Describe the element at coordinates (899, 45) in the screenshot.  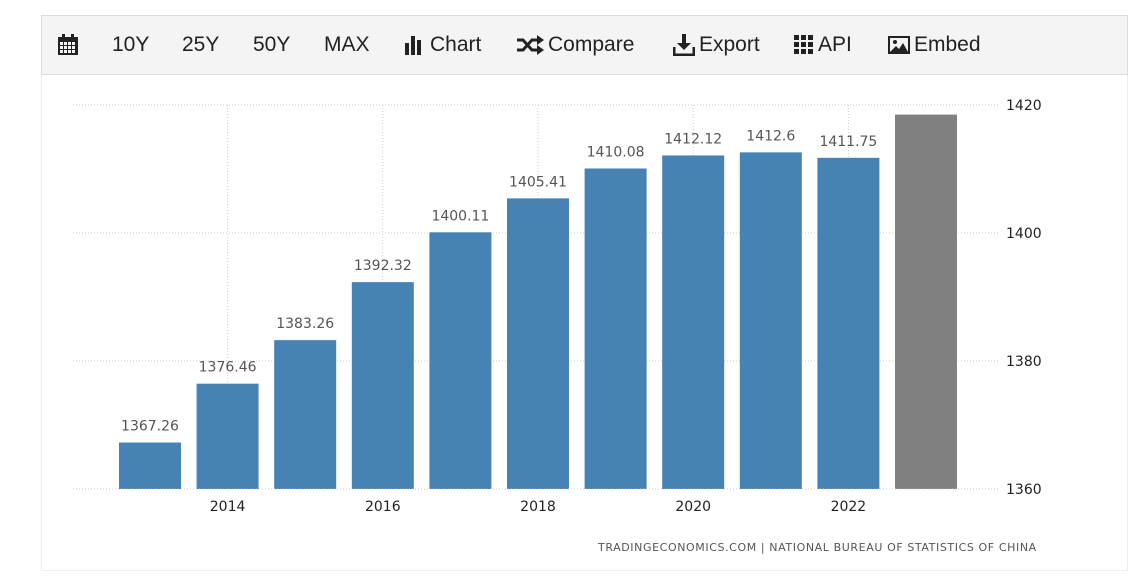
I see `image-icon` at that location.